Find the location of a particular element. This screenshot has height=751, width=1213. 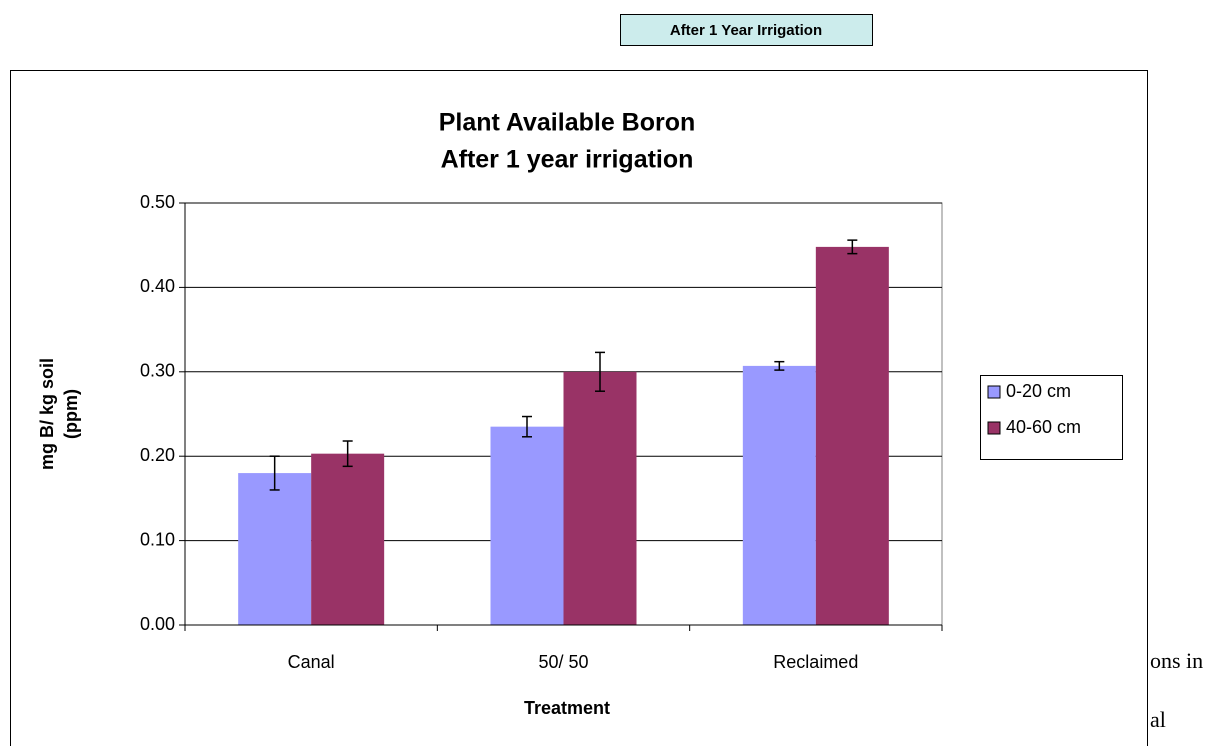

legend-label: 40-60 cm is located at coordinates (1043, 427).